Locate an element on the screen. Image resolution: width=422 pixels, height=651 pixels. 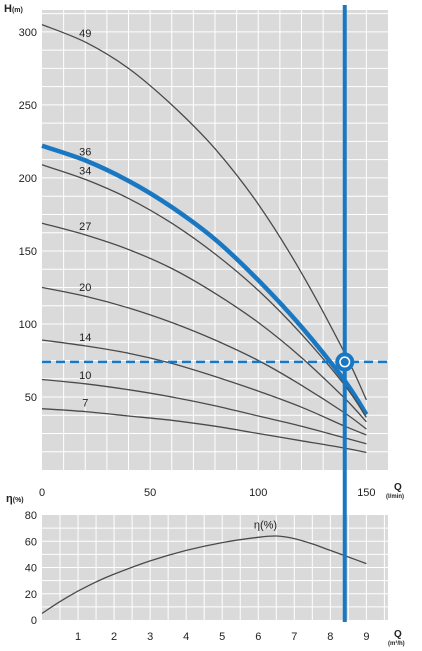
head-curve-label-7: 7 is located at coordinates (85, 404).